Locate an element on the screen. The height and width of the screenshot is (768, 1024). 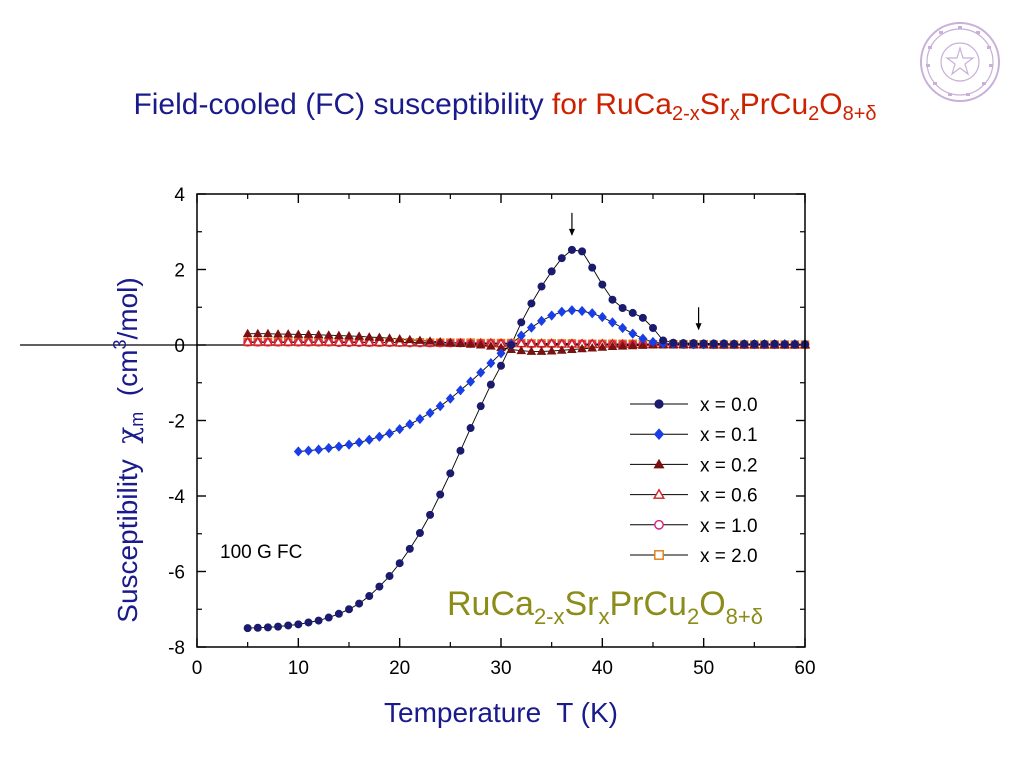
y-tick-label: 0 is located at coordinates (179, 346).